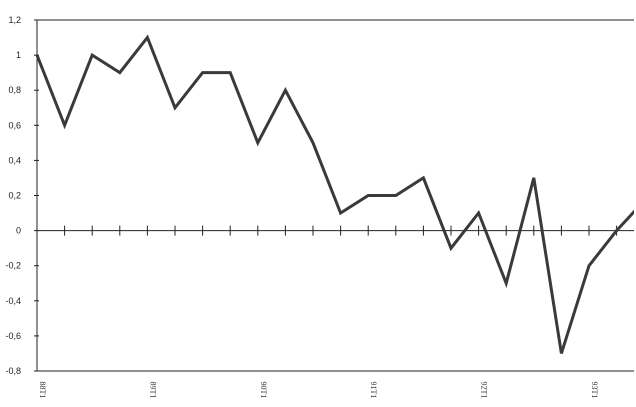 The image size is (636, 407). What do you see at coordinates (18, 231) in the screenshot?
I see `y-tick-label: 0` at bounding box center [18, 231].